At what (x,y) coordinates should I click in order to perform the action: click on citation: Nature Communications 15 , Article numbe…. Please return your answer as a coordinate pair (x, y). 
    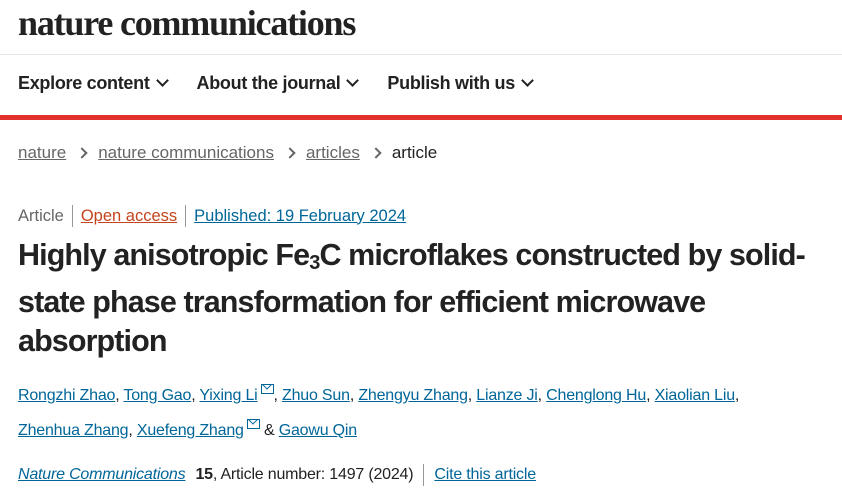
    Looking at the image, I should click on (277, 475).